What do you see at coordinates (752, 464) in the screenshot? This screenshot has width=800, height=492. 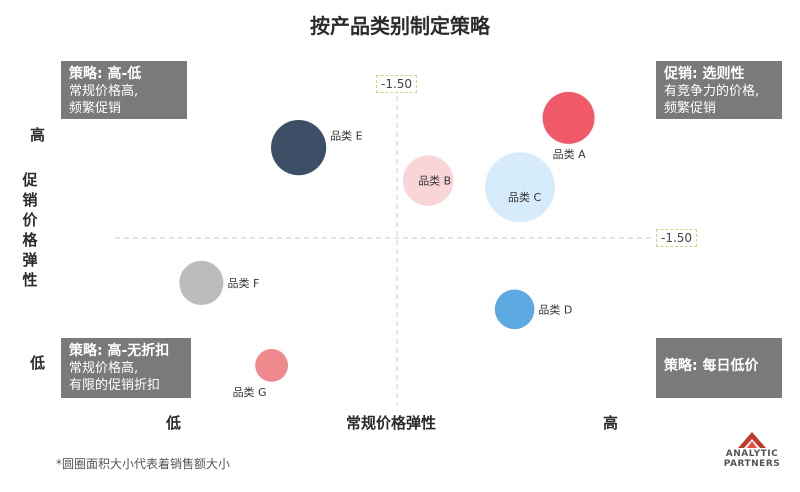 I see `logo-text-line2: PARTNERS` at bounding box center [752, 464].